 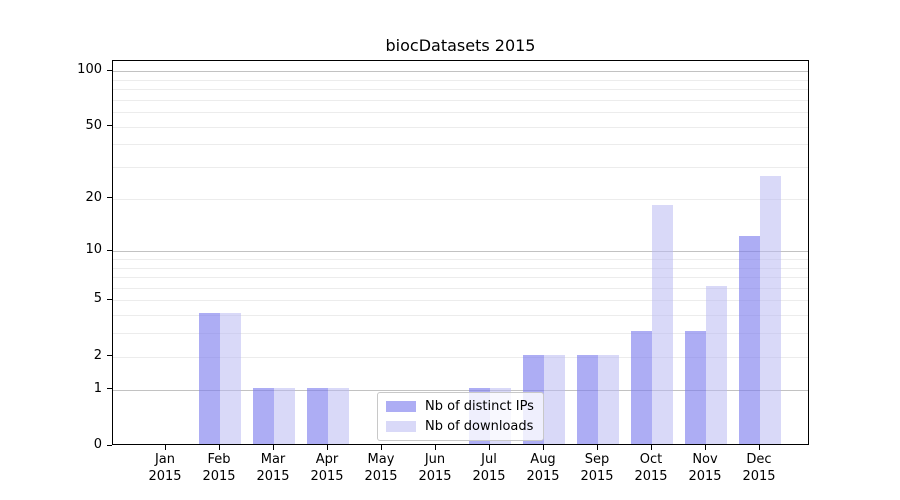 What do you see at coordinates (435, 468) in the screenshot?
I see `x-tick-label-jun: Jun 2015` at bounding box center [435, 468].